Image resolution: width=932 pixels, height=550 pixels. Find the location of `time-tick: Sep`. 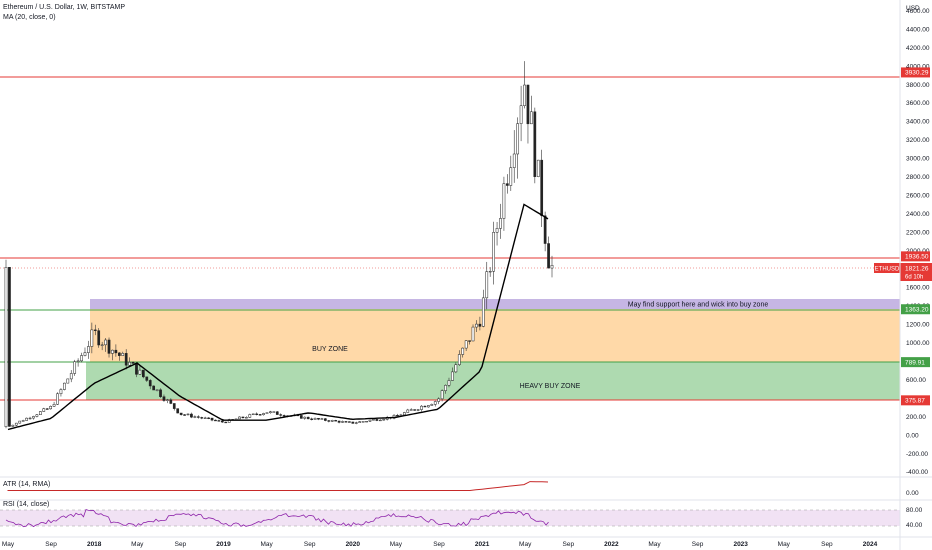

time-tick: Sep is located at coordinates (51, 544).